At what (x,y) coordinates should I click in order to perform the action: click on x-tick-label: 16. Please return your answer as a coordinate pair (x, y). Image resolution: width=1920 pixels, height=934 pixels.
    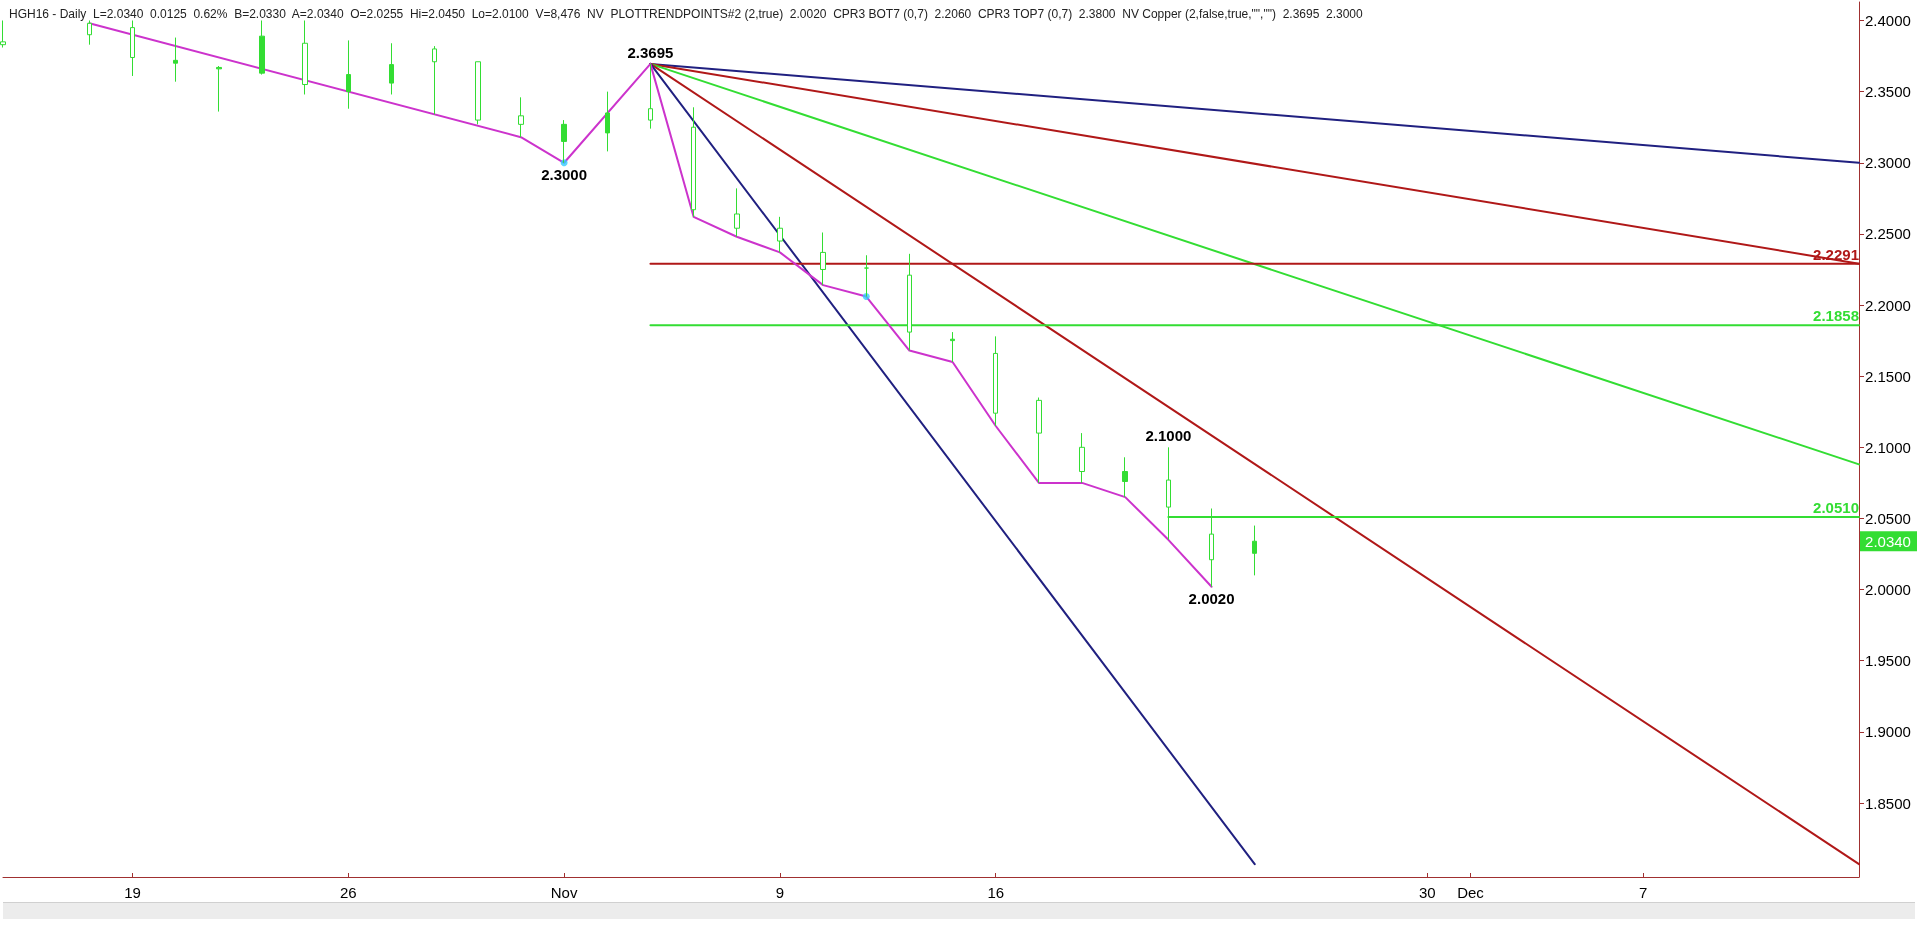
    Looking at the image, I should click on (996, 892).